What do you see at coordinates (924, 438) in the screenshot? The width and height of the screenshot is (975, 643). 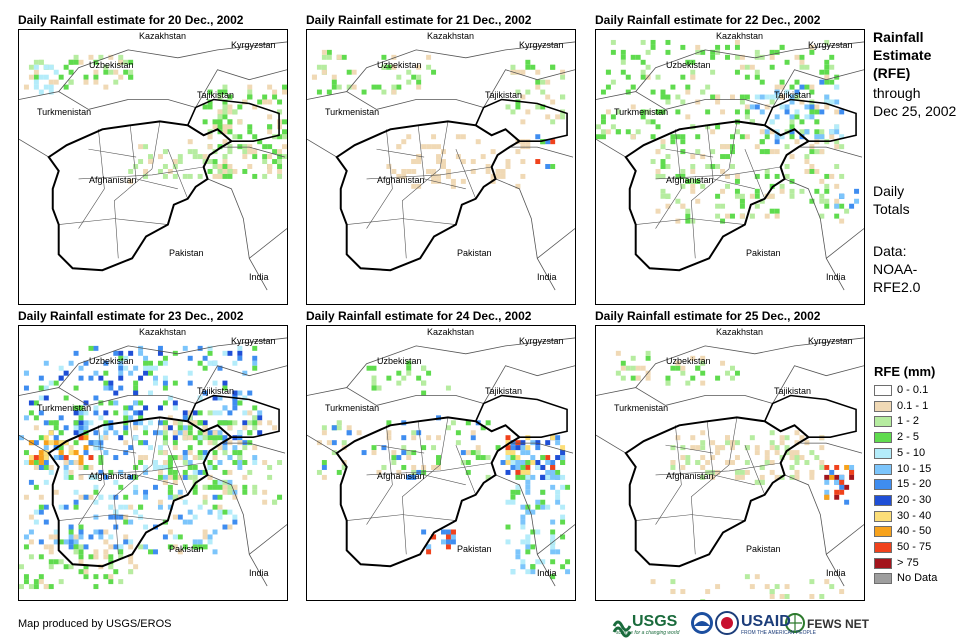 I see `legend-item: 2 - 5` at bounding box center [924, 438].